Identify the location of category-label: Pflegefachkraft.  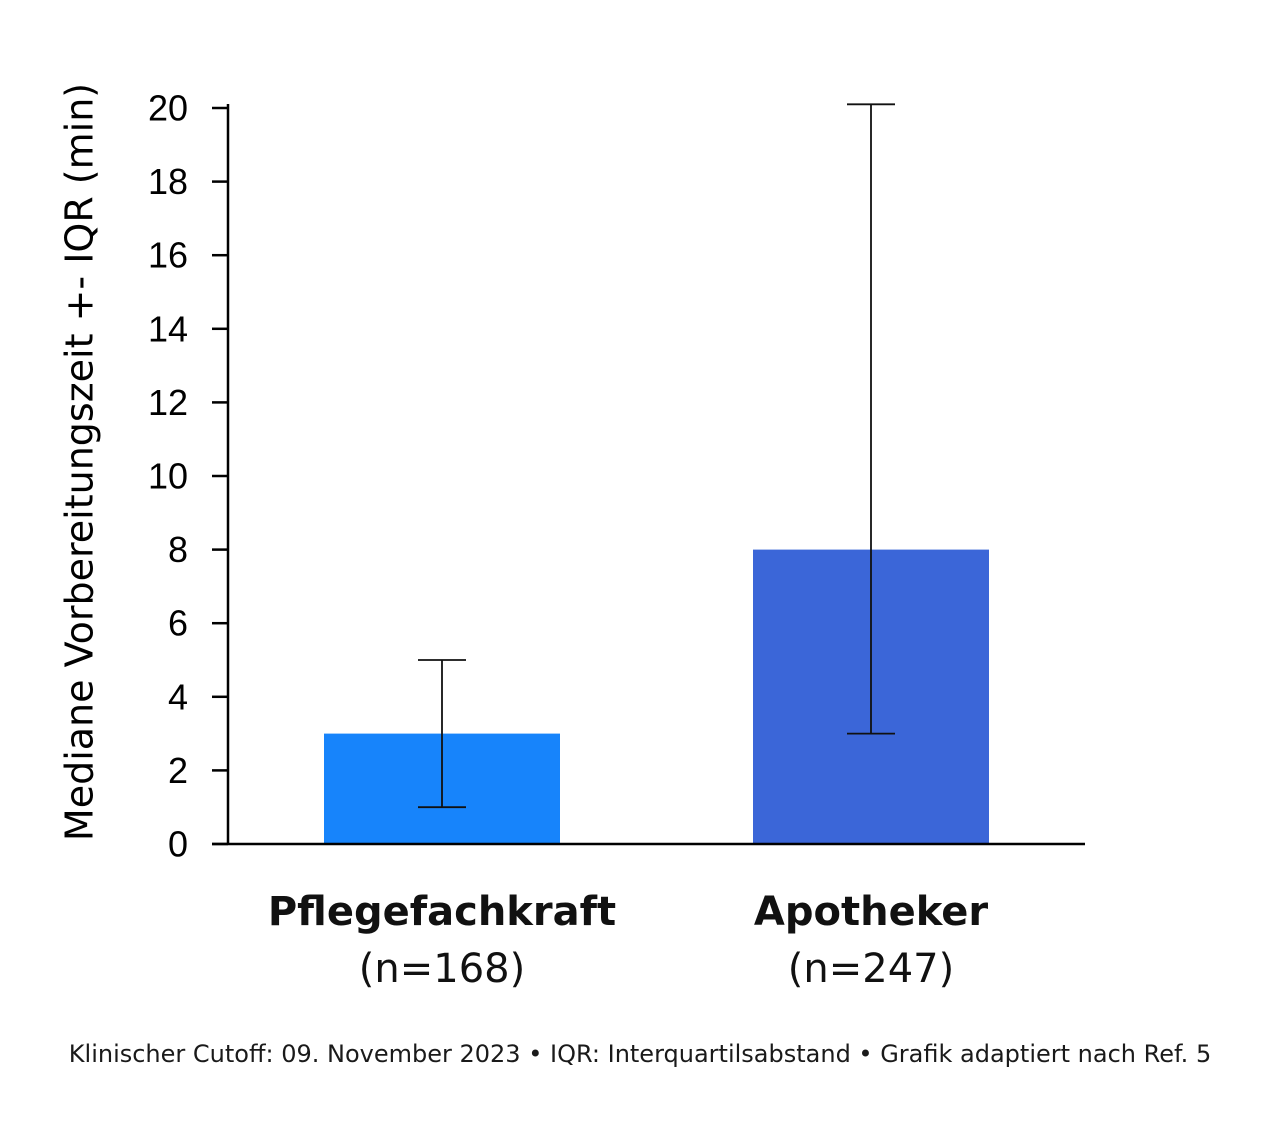
(442, 912).